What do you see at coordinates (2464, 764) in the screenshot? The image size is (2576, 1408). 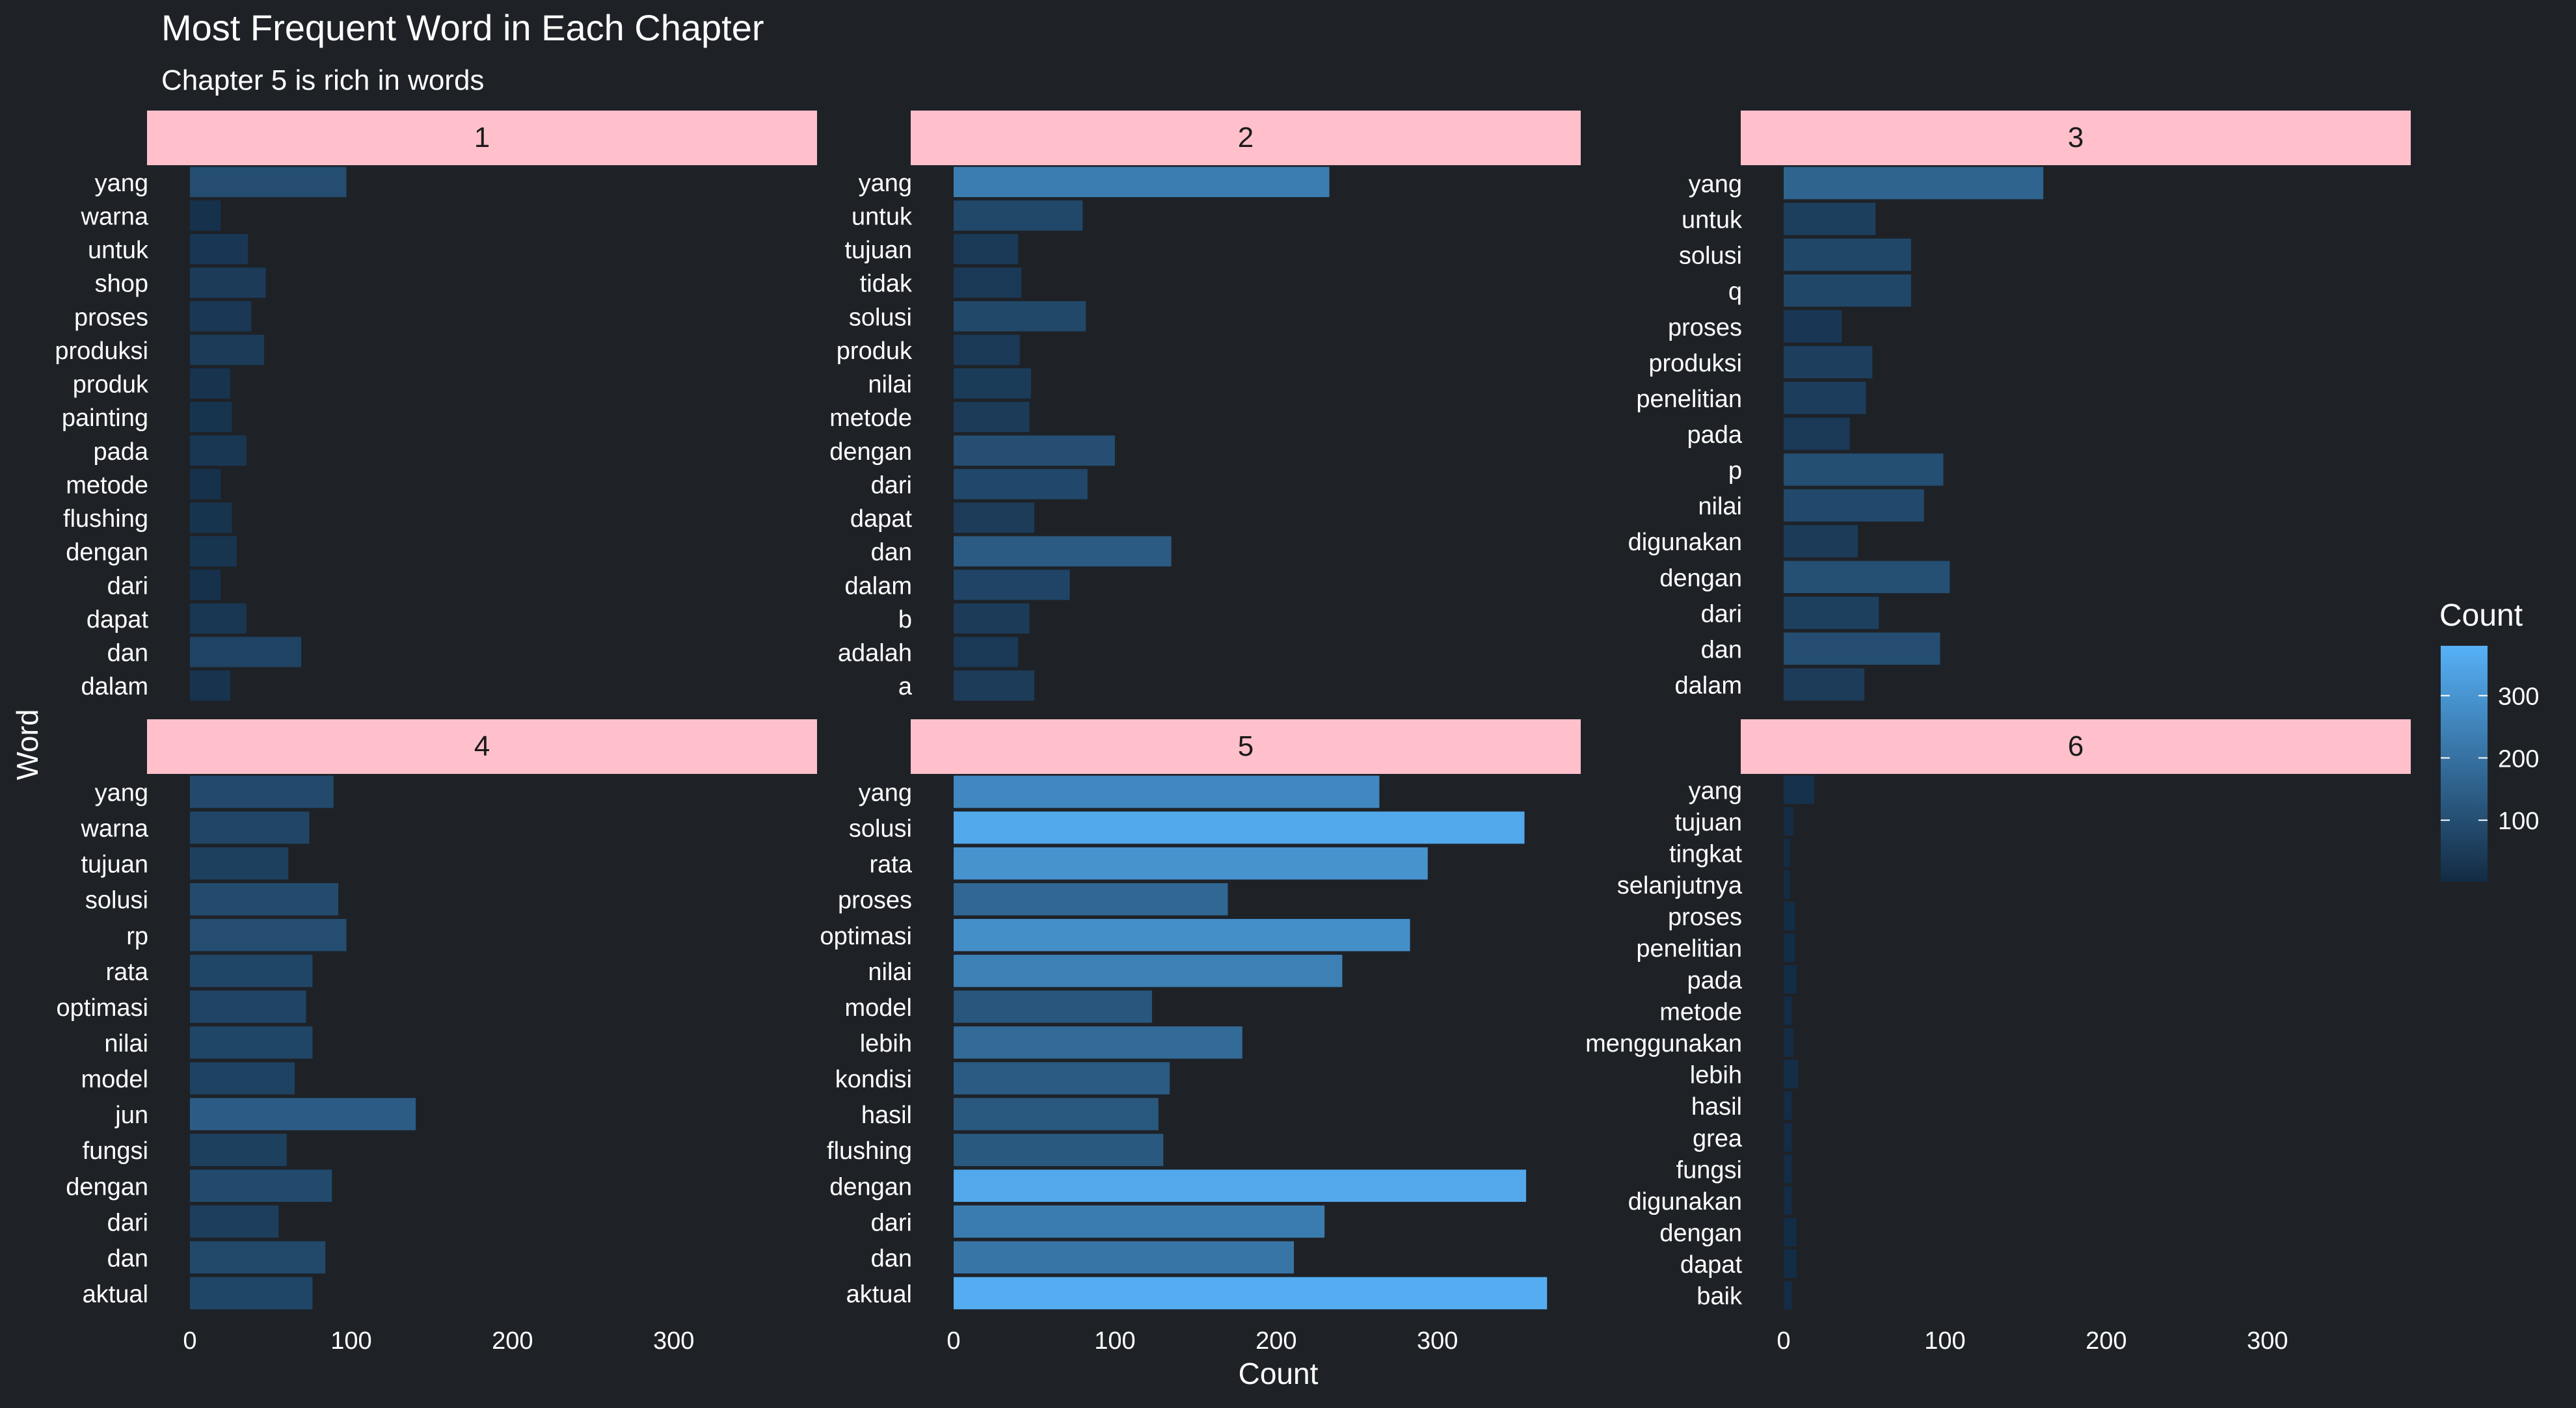 I see `legend-colorbar` at bounding box center [2464, 764].